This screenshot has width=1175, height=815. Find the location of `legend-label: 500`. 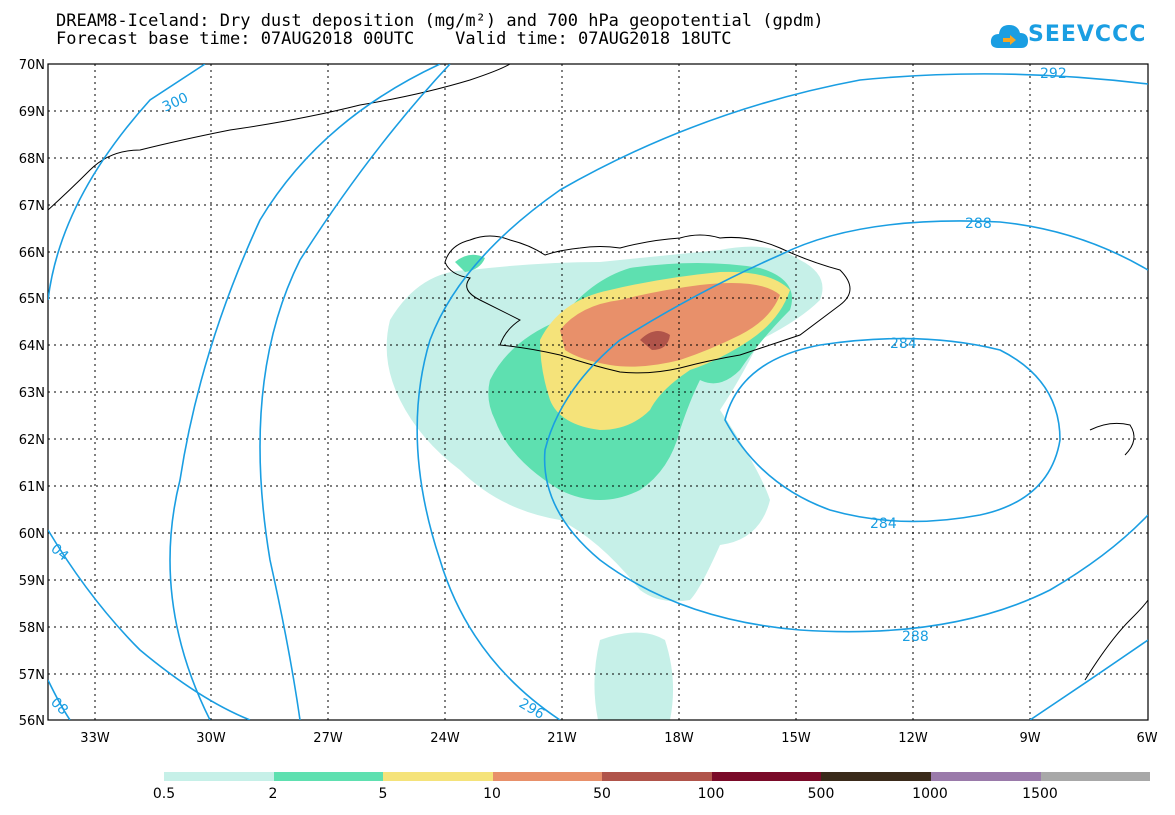

legend-label: 500 is located at coordinates (821, 794).